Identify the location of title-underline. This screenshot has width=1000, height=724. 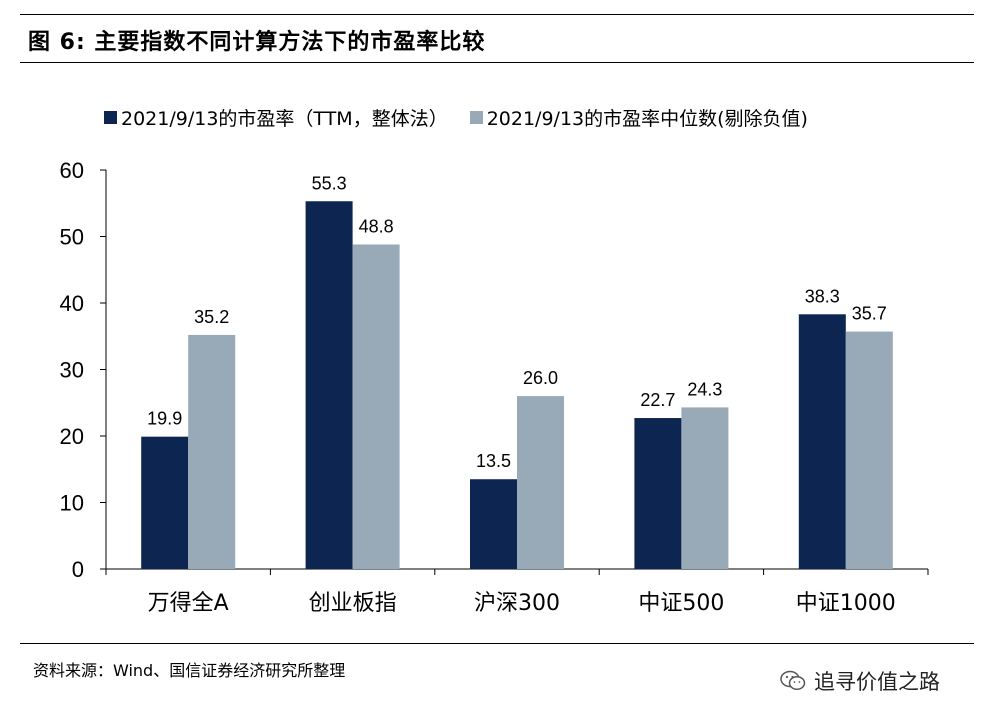
(497, 62).